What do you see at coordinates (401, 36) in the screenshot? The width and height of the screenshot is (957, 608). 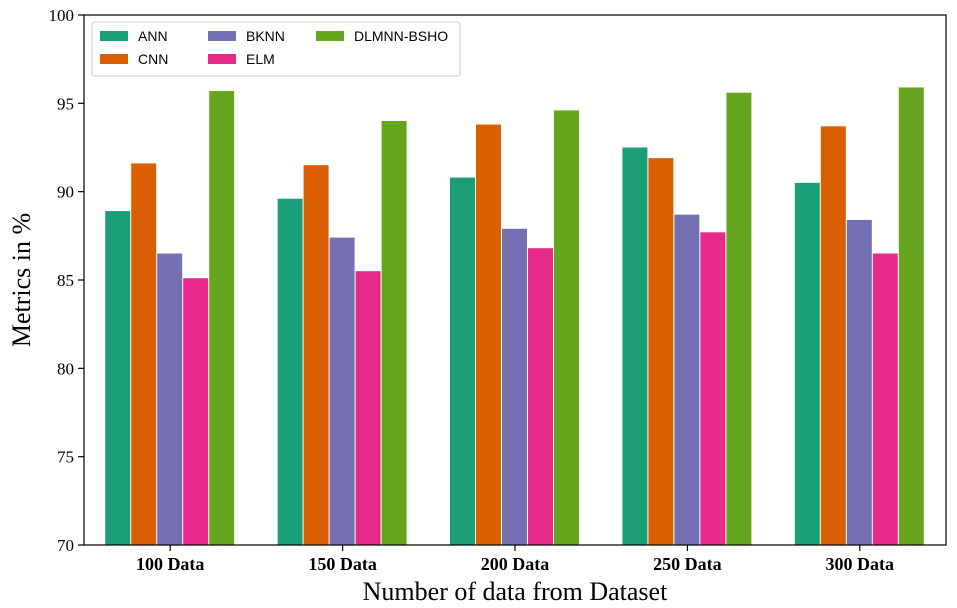 I see `legend-label: DLMNN-BSHO` at bounding box center [401, 36].